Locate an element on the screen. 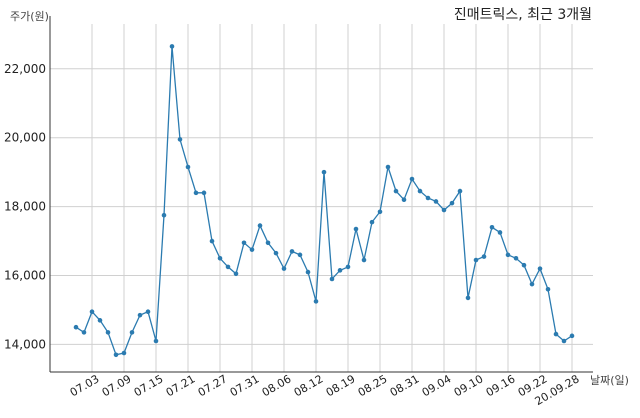 This screenshot has width=640, height=418. y-tick-label: 16,000 is located at coordinates (25, 276).